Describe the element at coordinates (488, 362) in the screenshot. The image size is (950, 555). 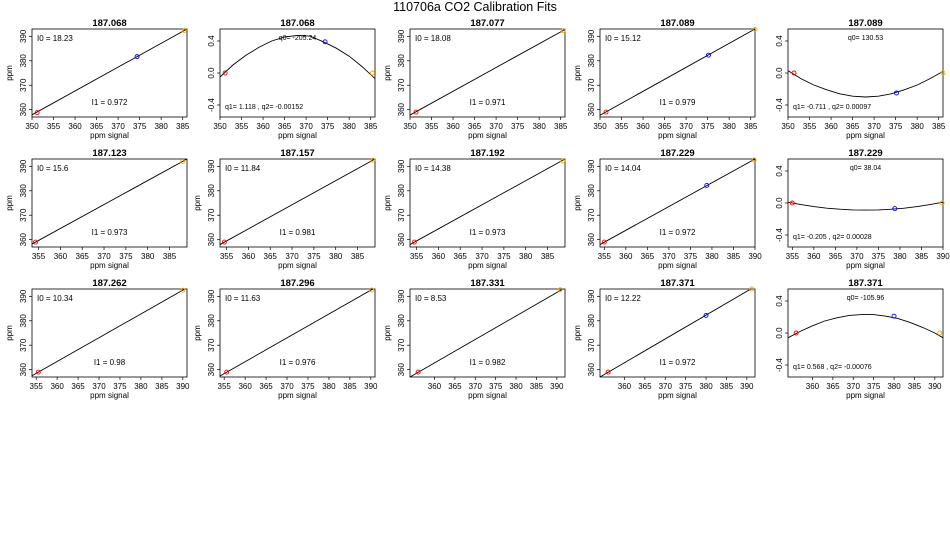
I see `annotation-slope: I1 = 0.982` at that location.